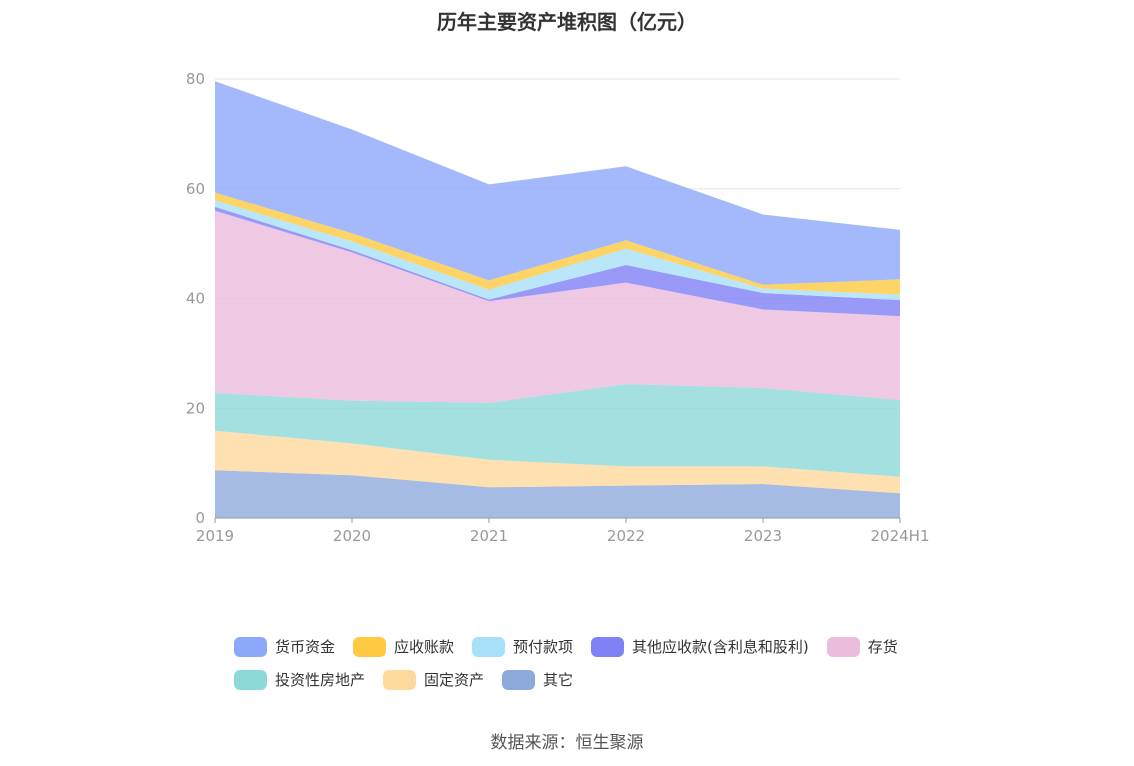  Describe the element at coordinates (352, 536) in the screenshot. I see `x-tick-label: 2020` at that location.